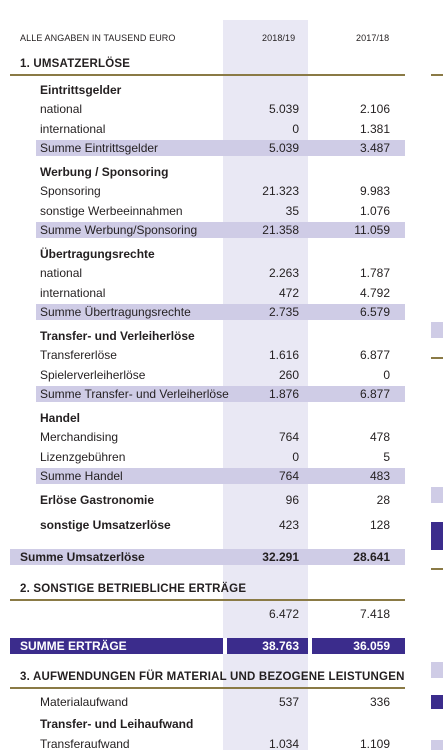  I want to click on value-2017: 336, so click(379, 702).